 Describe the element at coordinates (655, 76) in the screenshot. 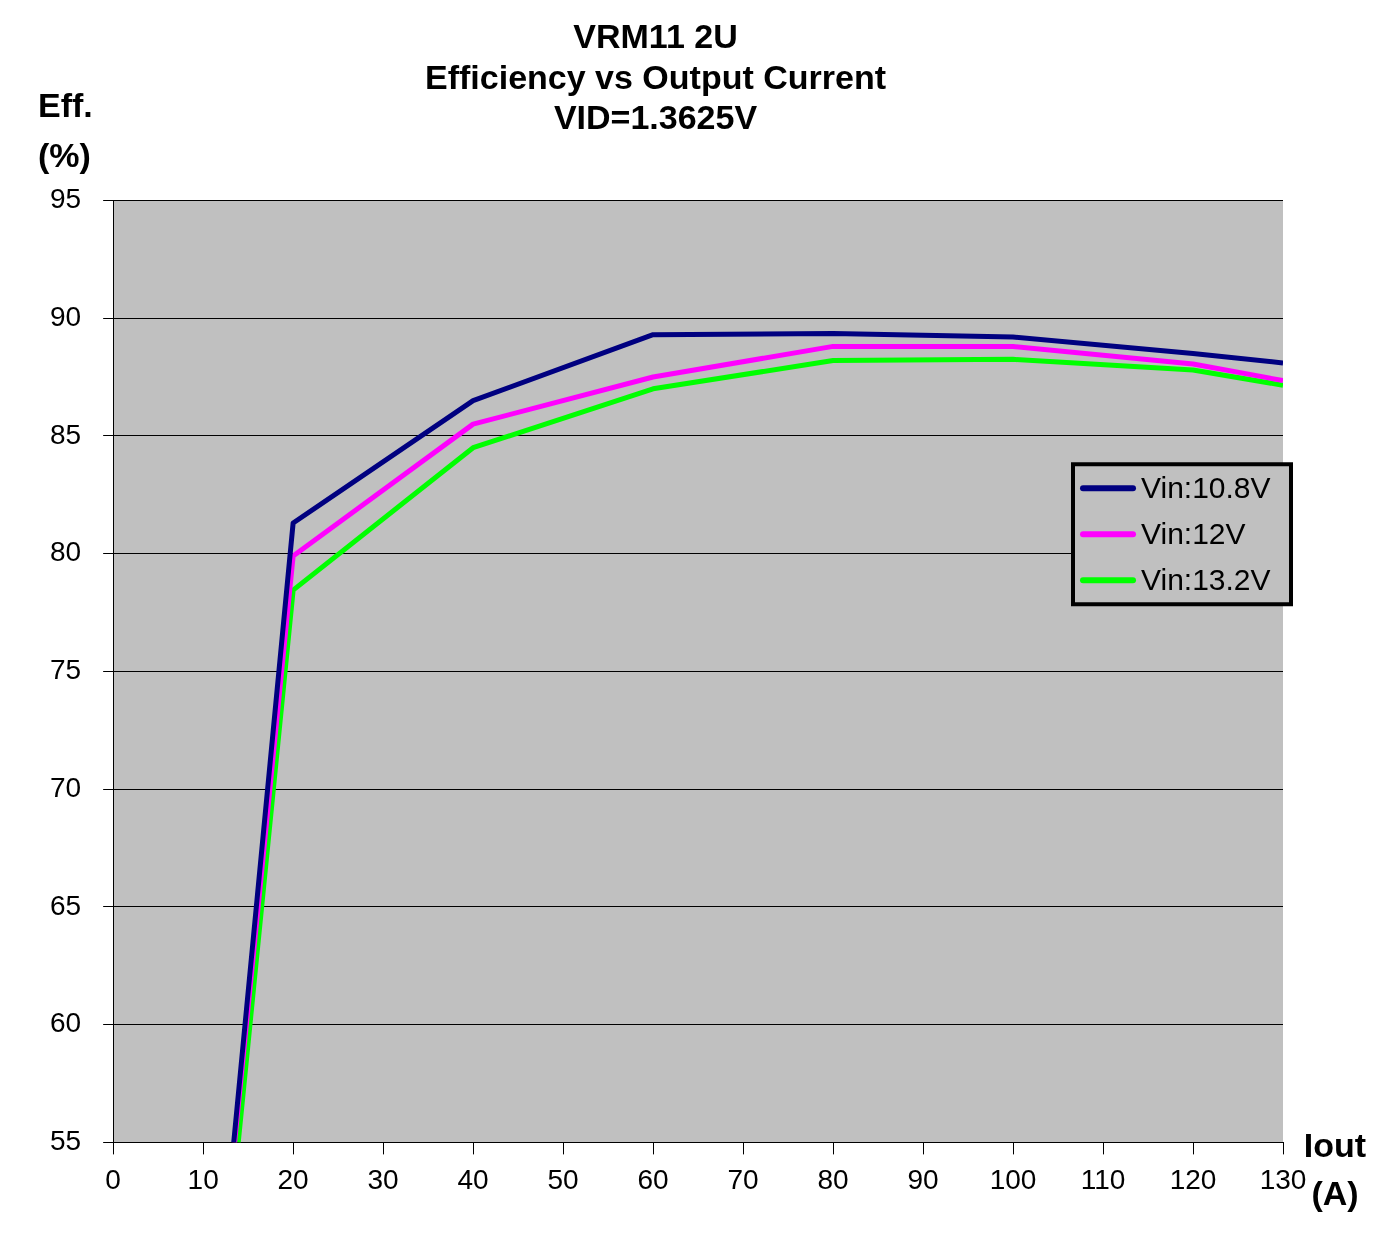

I see `chart-title: VRM11 2U Efficiency vs Output Current VID=1.3625V` at that location.